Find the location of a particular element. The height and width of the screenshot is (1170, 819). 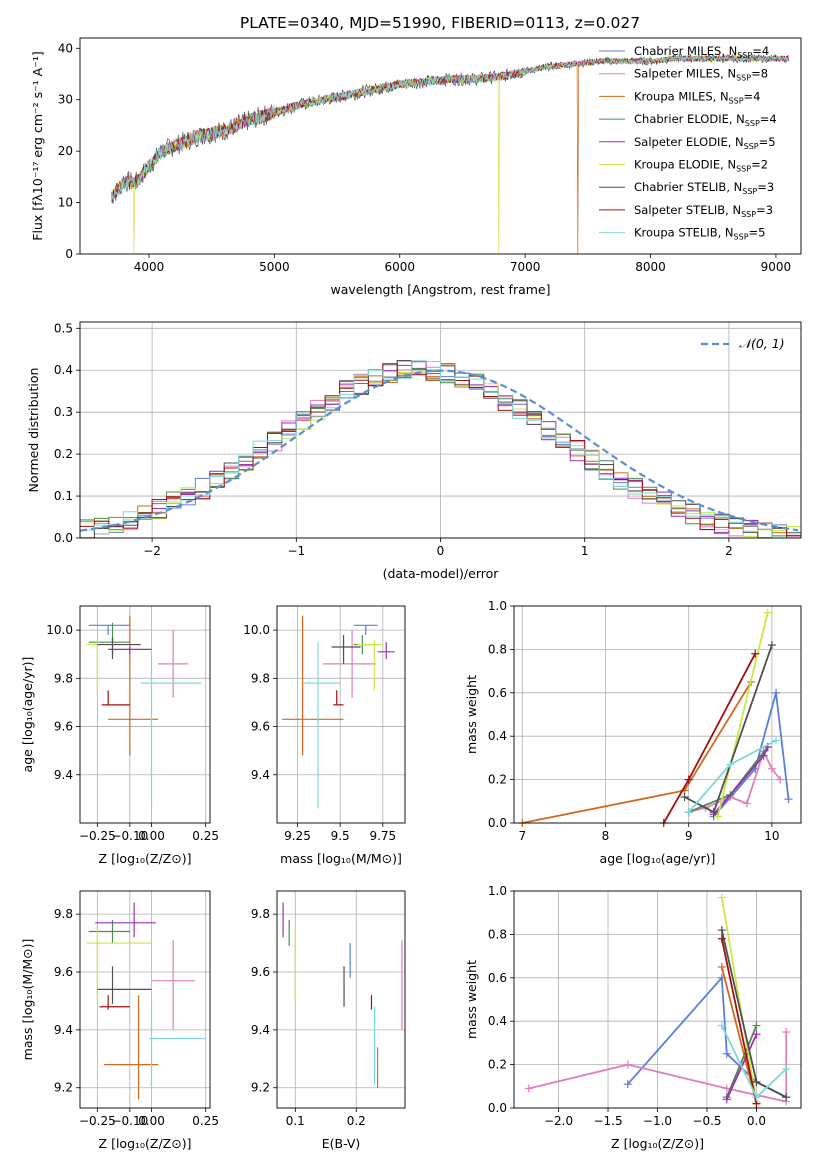

x-tick-label: 9000 is located at coordinates (776, 267).